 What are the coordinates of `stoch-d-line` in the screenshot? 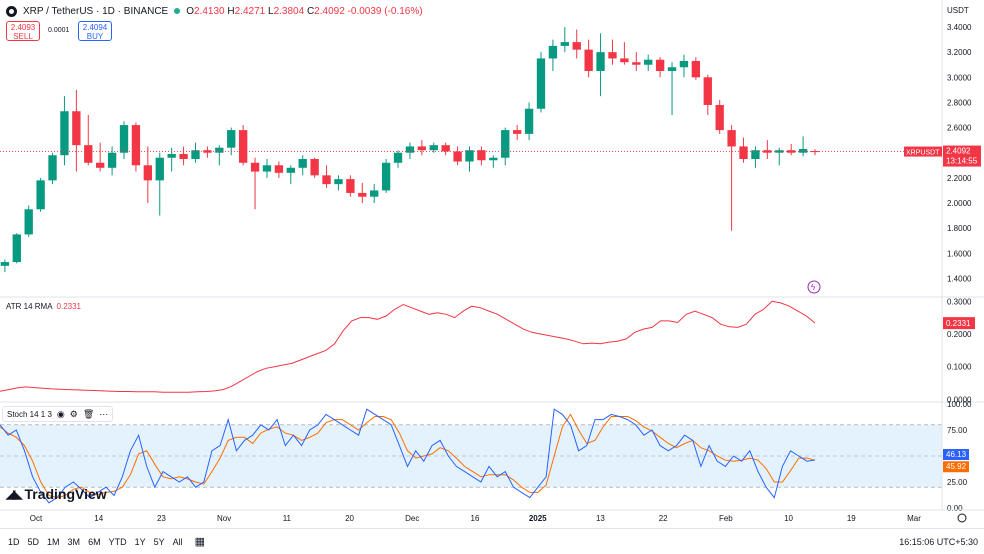 It's located at (408, 456).